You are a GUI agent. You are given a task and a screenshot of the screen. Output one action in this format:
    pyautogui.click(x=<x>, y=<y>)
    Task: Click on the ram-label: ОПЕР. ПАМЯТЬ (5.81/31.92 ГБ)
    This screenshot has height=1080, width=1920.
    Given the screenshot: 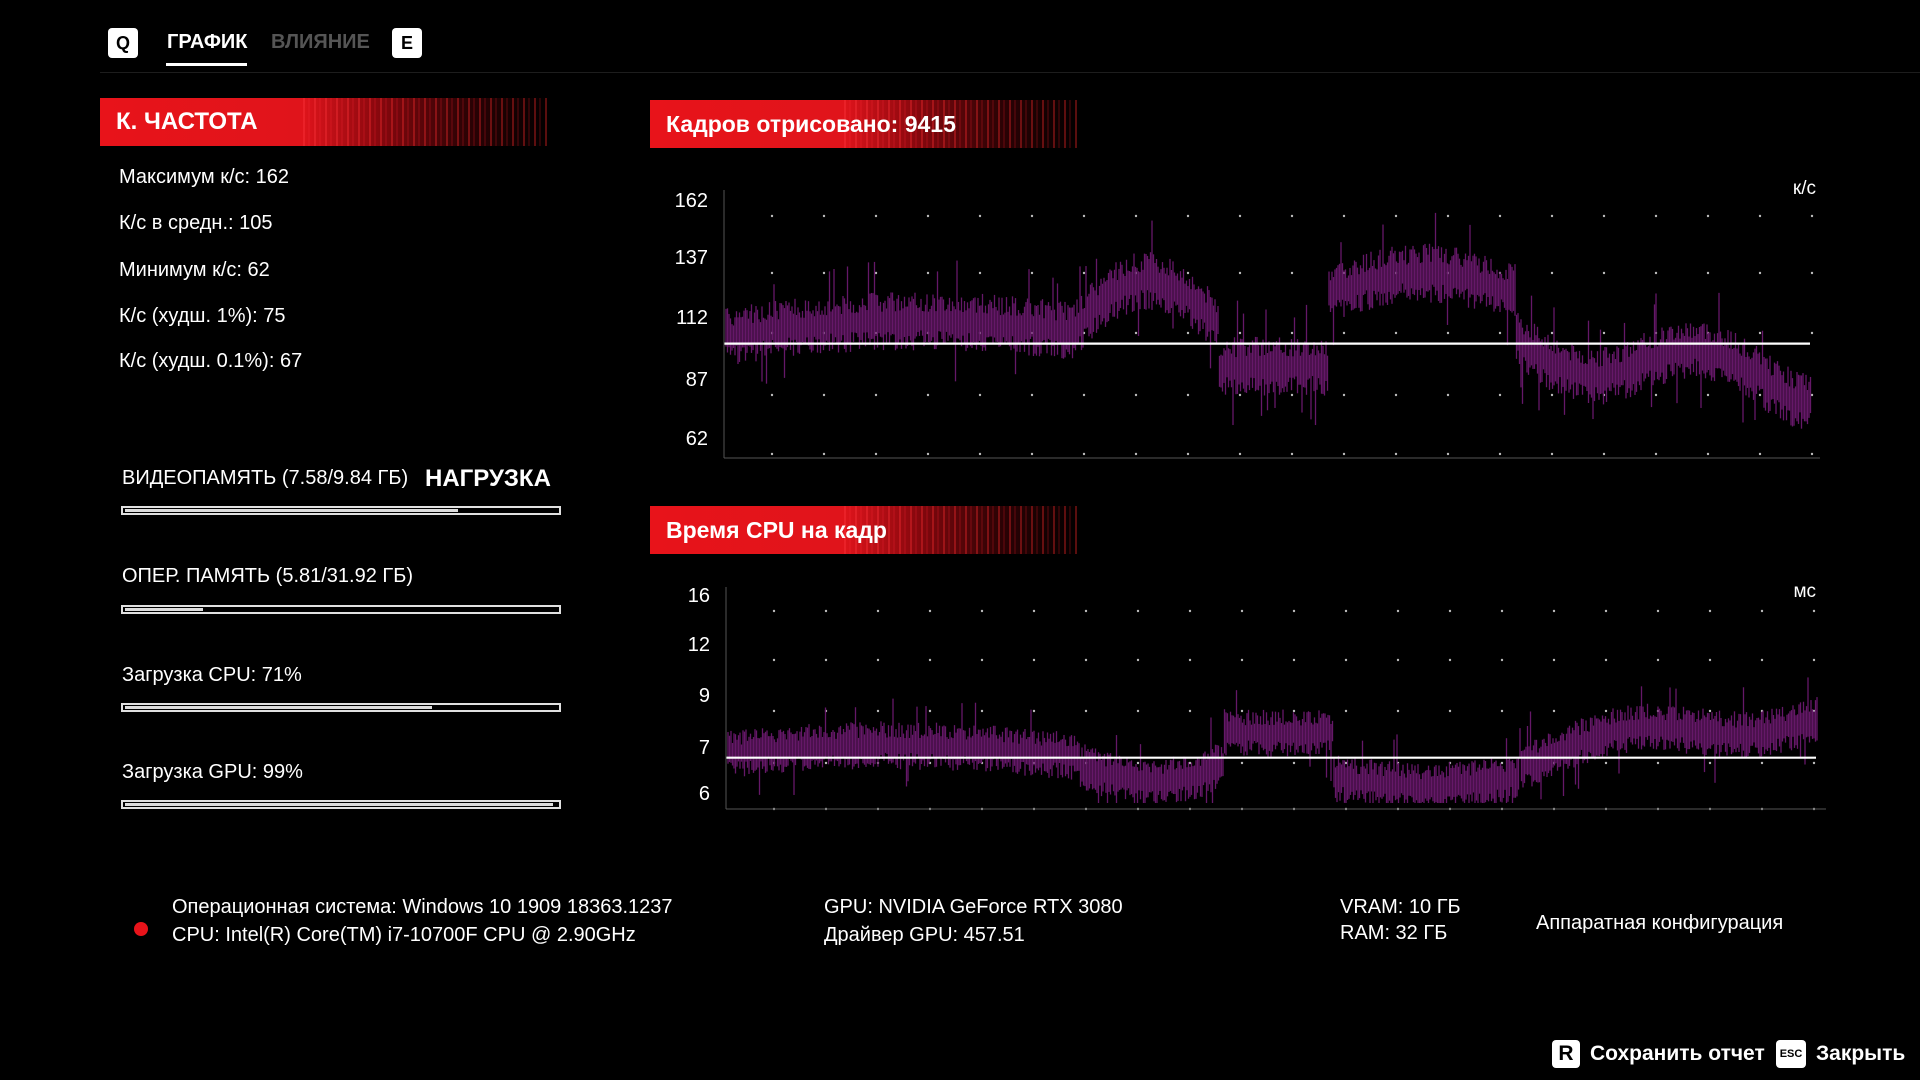 What is the action you would take?
    pyautogui.click(x=268, y=576)
    